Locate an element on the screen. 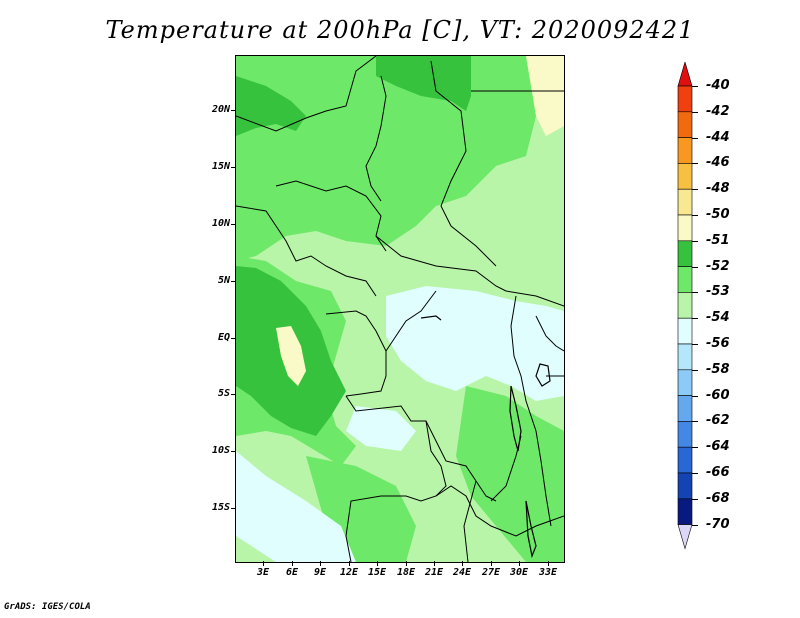 The image size is (800, 618). colorbar-segments is located at coordinates (685, 306).